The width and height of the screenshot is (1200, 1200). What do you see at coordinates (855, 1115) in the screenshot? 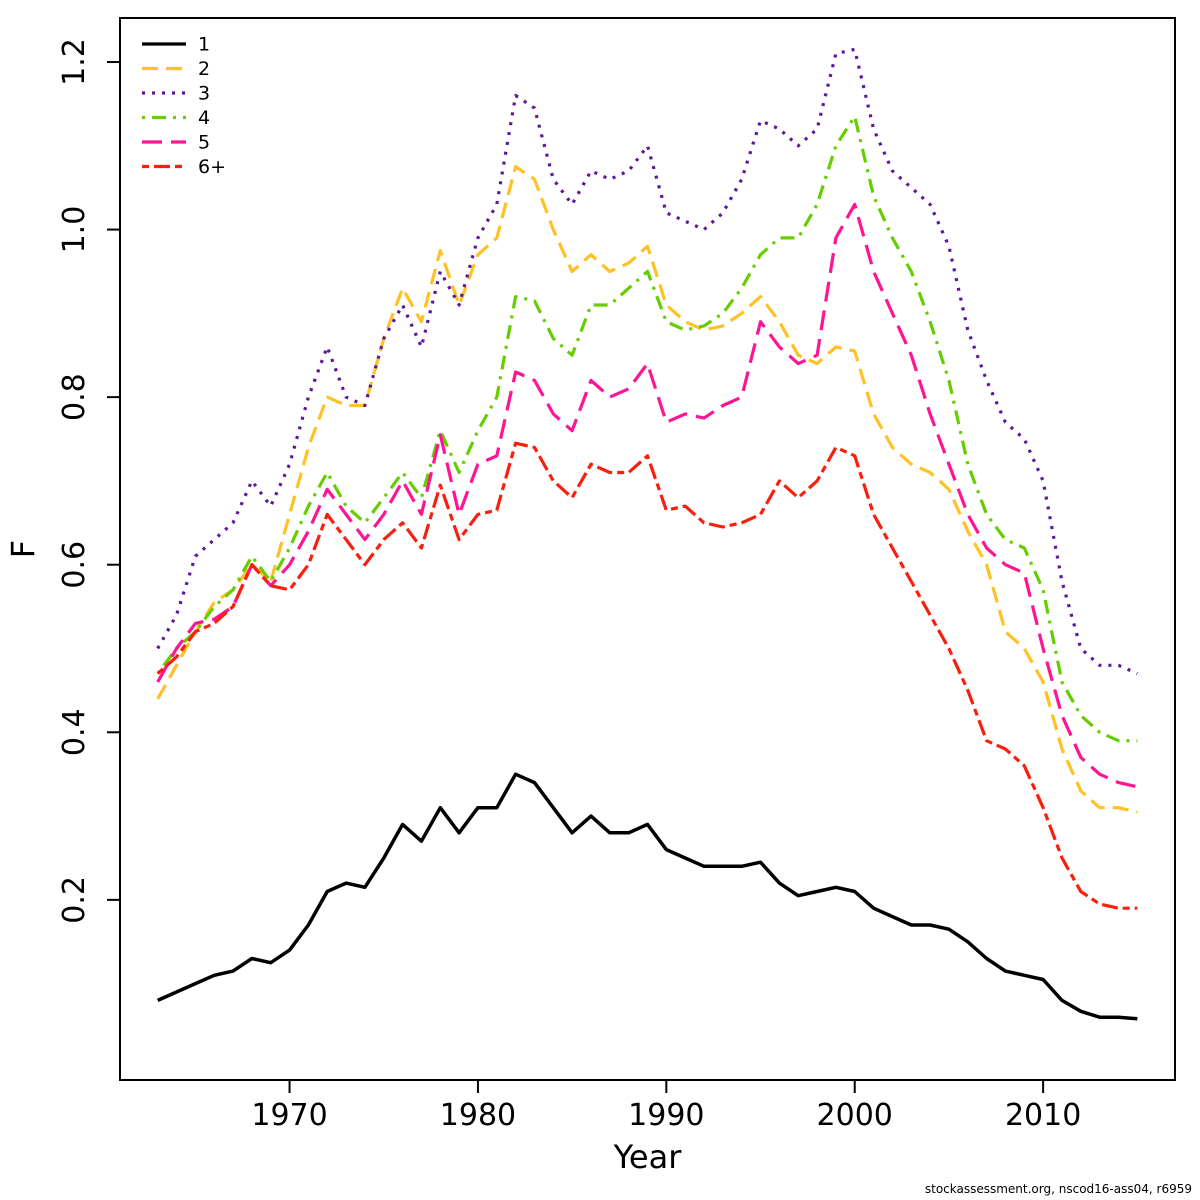
I see `x-axis-tick-label: 2000` at bounding box center [855, 1115].